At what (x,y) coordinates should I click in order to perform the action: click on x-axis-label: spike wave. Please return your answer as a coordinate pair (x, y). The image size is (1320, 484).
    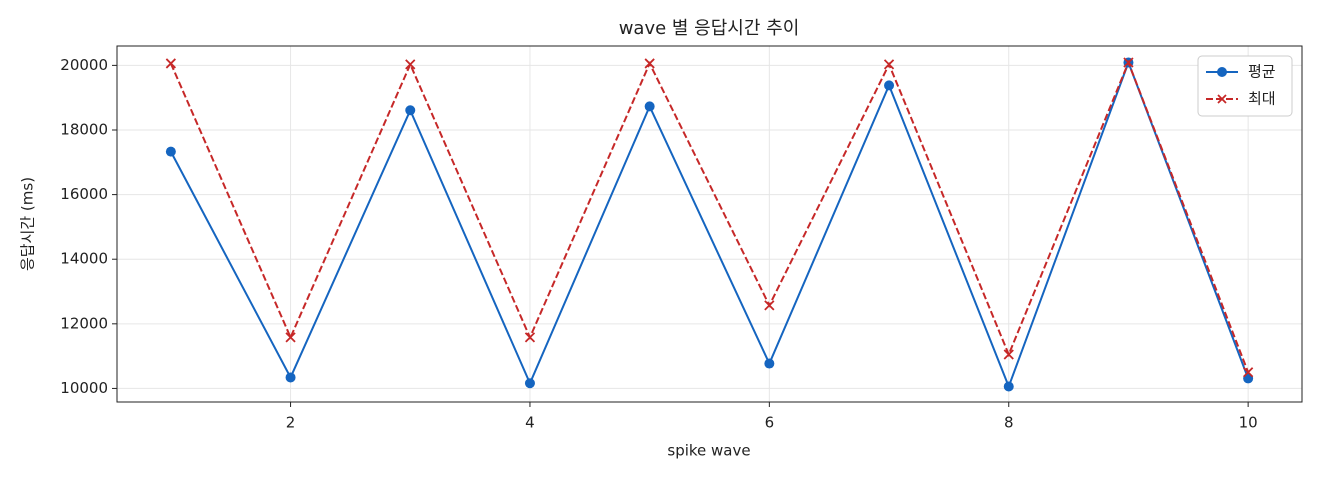
    Looking at the image, I should click on (708, 451).